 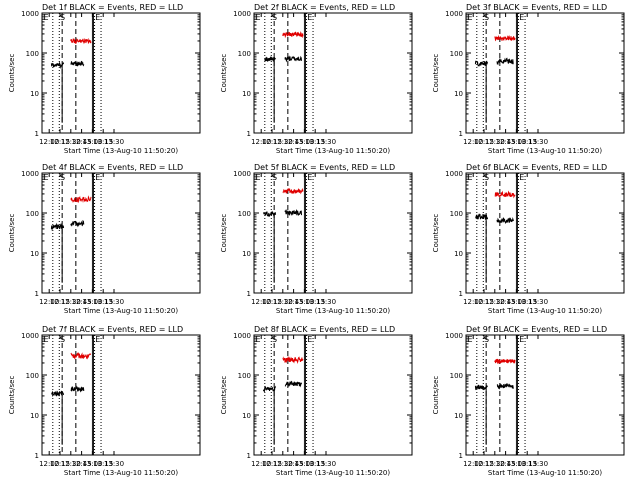 What do you see at coordinates (112, 167) in the screenshot?
I see `chart-title: Det 4f BLACK = Events, RED = LLD` at bounding box center [112, 167].